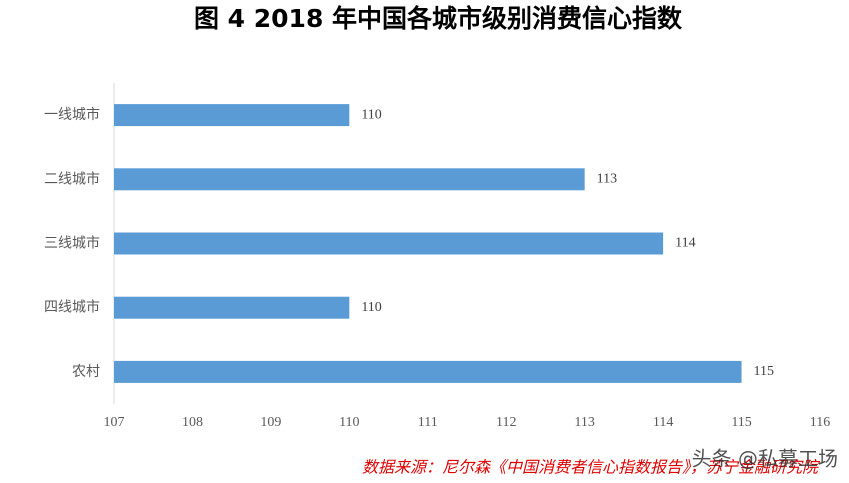 The width and height of the screenshot is (849, 483). Describe the element at coordinates (764, 371) in the screenshot. I see `value-label: 115` at that location.